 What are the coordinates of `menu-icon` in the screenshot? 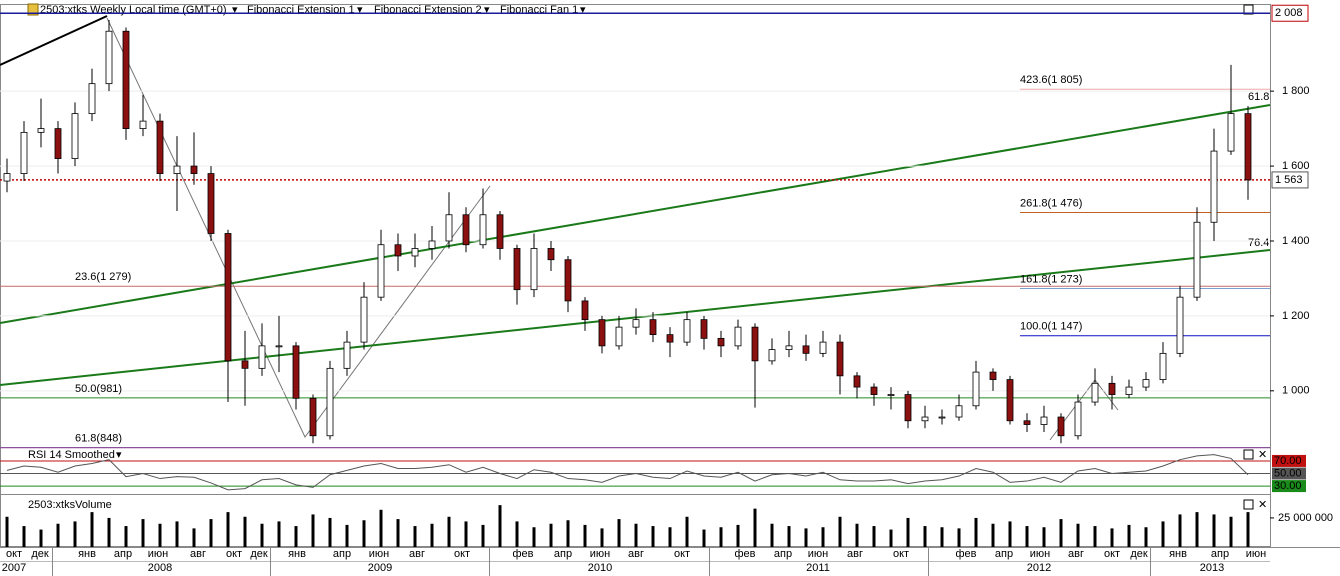 It's located at (33, 9).